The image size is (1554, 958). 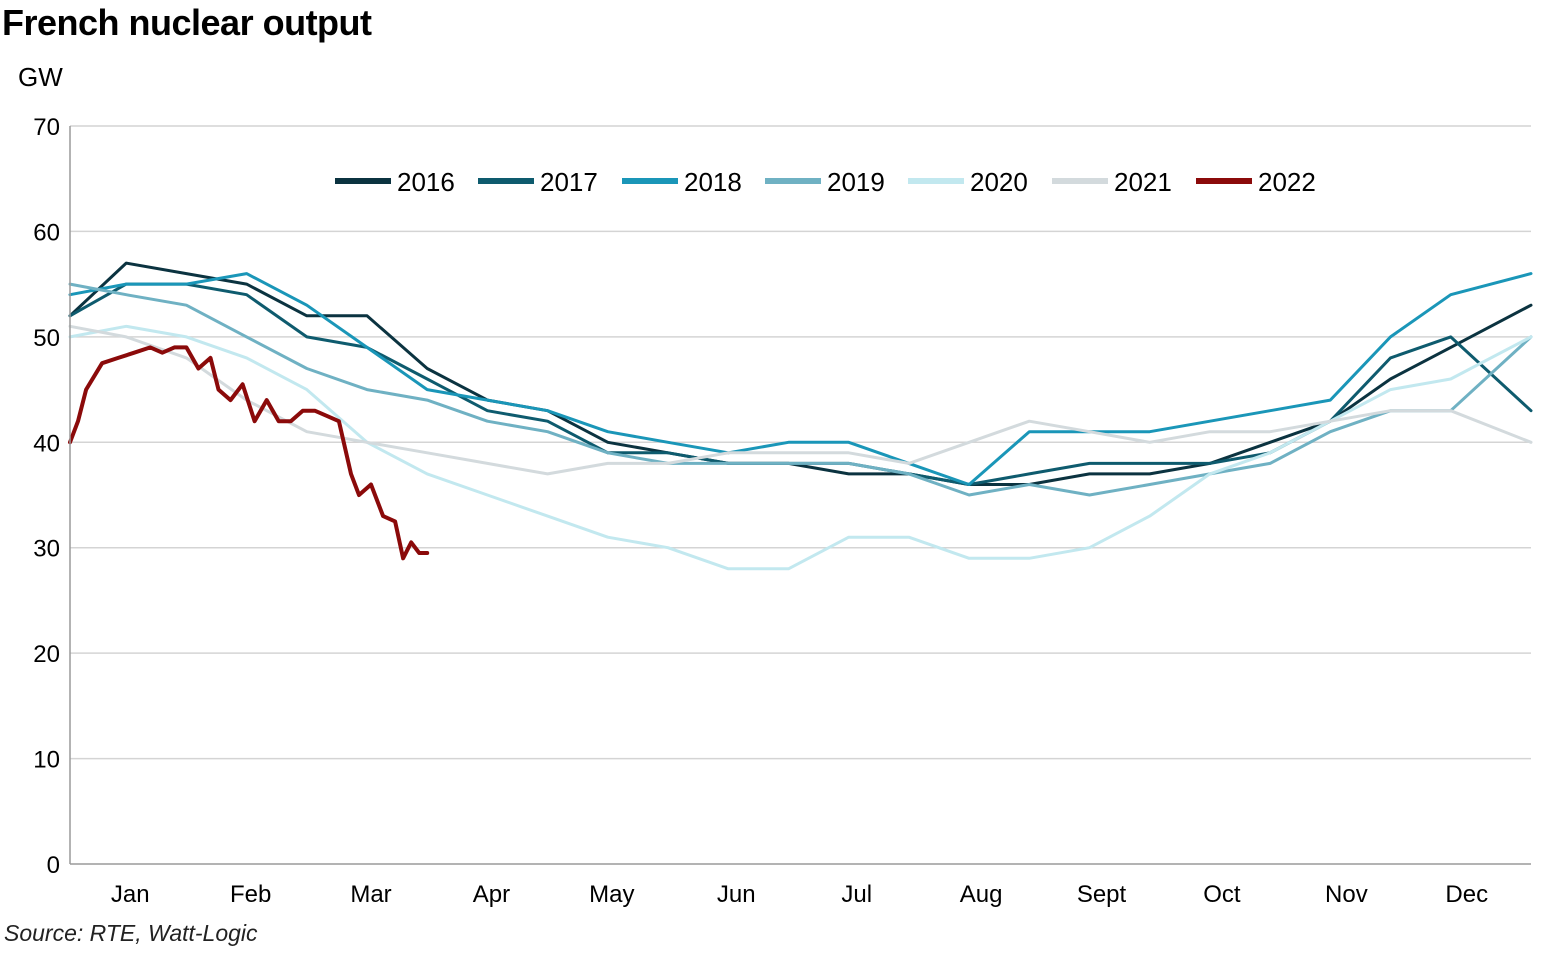 What do you see at coordinates (825, 182) in the screenshot?
I see `legend: 2016 2017 2018 2019 2020 2021 2022` at bounding box center [825, 182].